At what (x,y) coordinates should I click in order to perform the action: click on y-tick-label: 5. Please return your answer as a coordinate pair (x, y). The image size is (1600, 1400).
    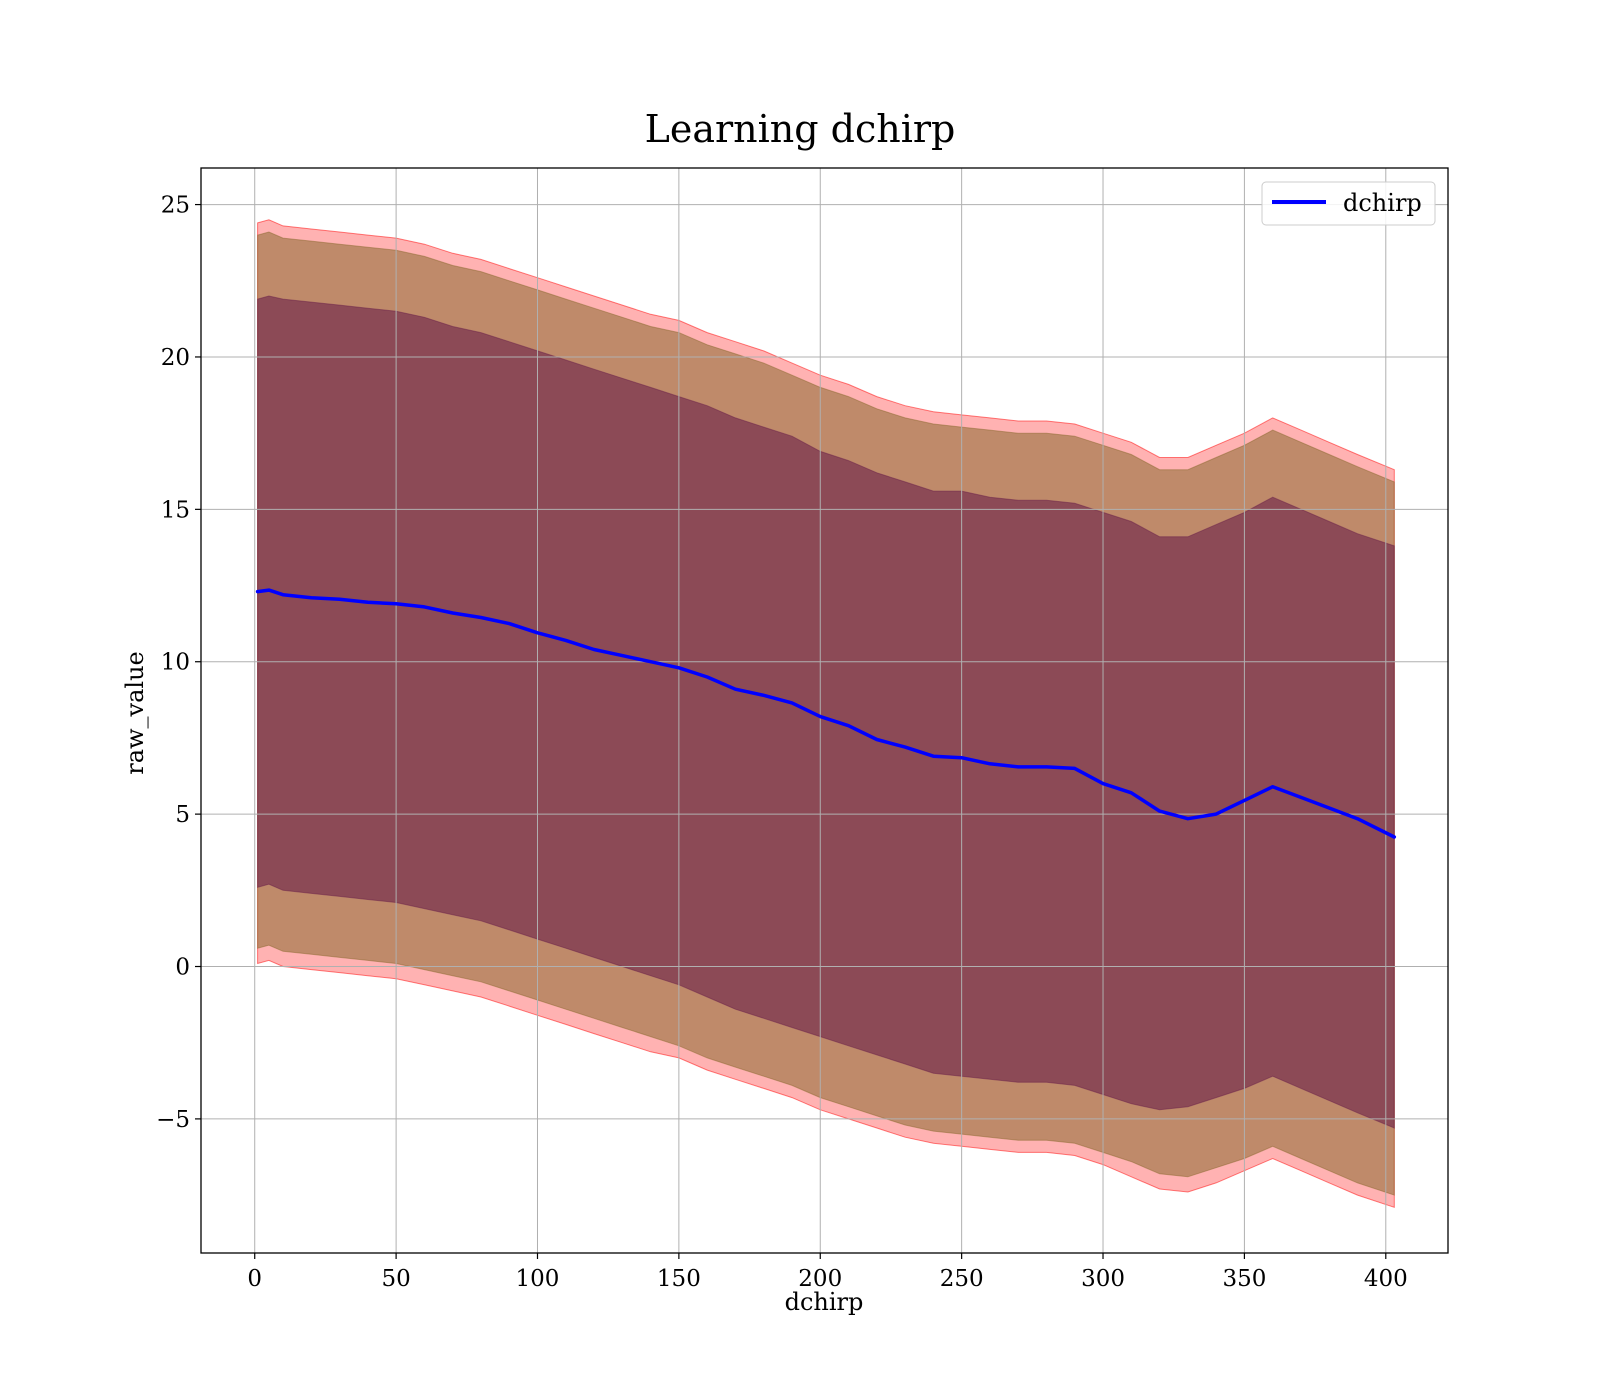
    Looking at the image, I should click on (182, 815).